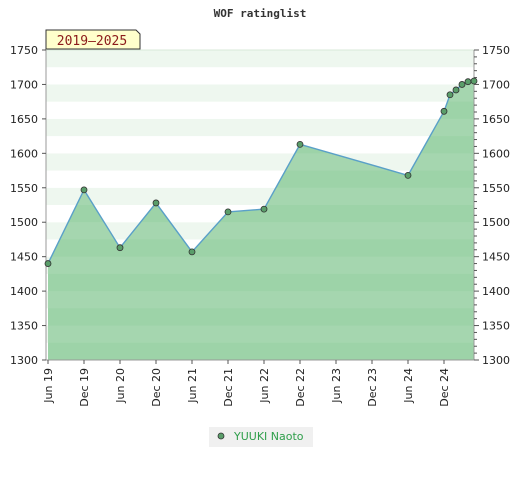 The width and height of the screenshot is (520, 480). I want to click on x-tick-label: Dec 21, so click(228, 387).